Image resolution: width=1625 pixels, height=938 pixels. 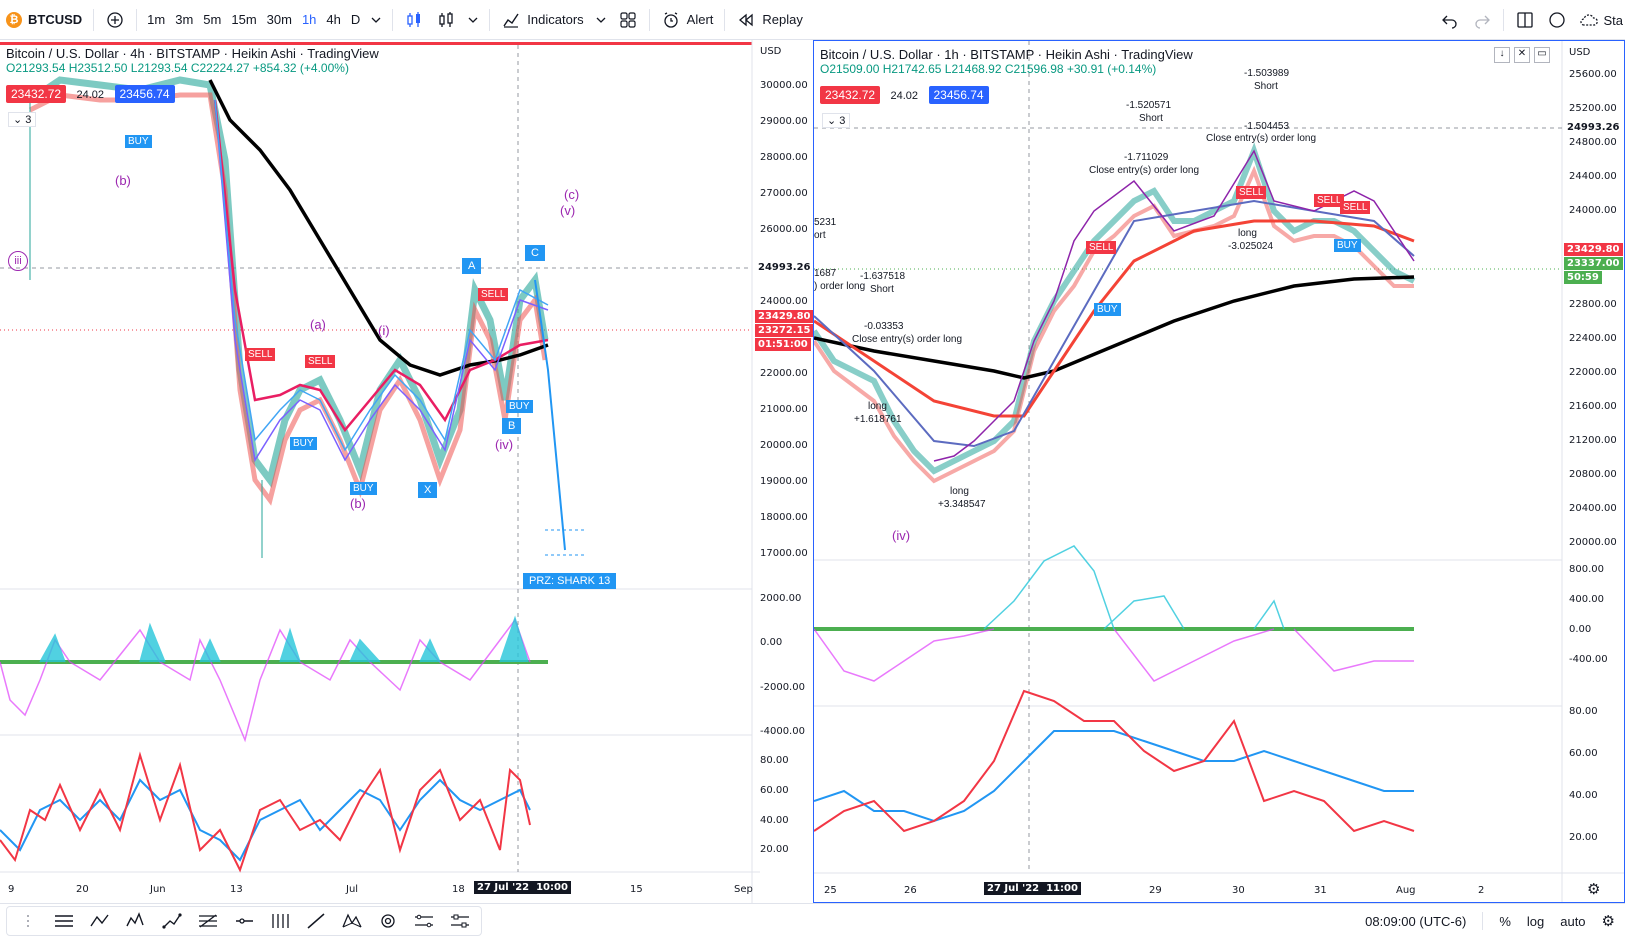 I want to click on ma-10-line, so click(x=381, y=275).